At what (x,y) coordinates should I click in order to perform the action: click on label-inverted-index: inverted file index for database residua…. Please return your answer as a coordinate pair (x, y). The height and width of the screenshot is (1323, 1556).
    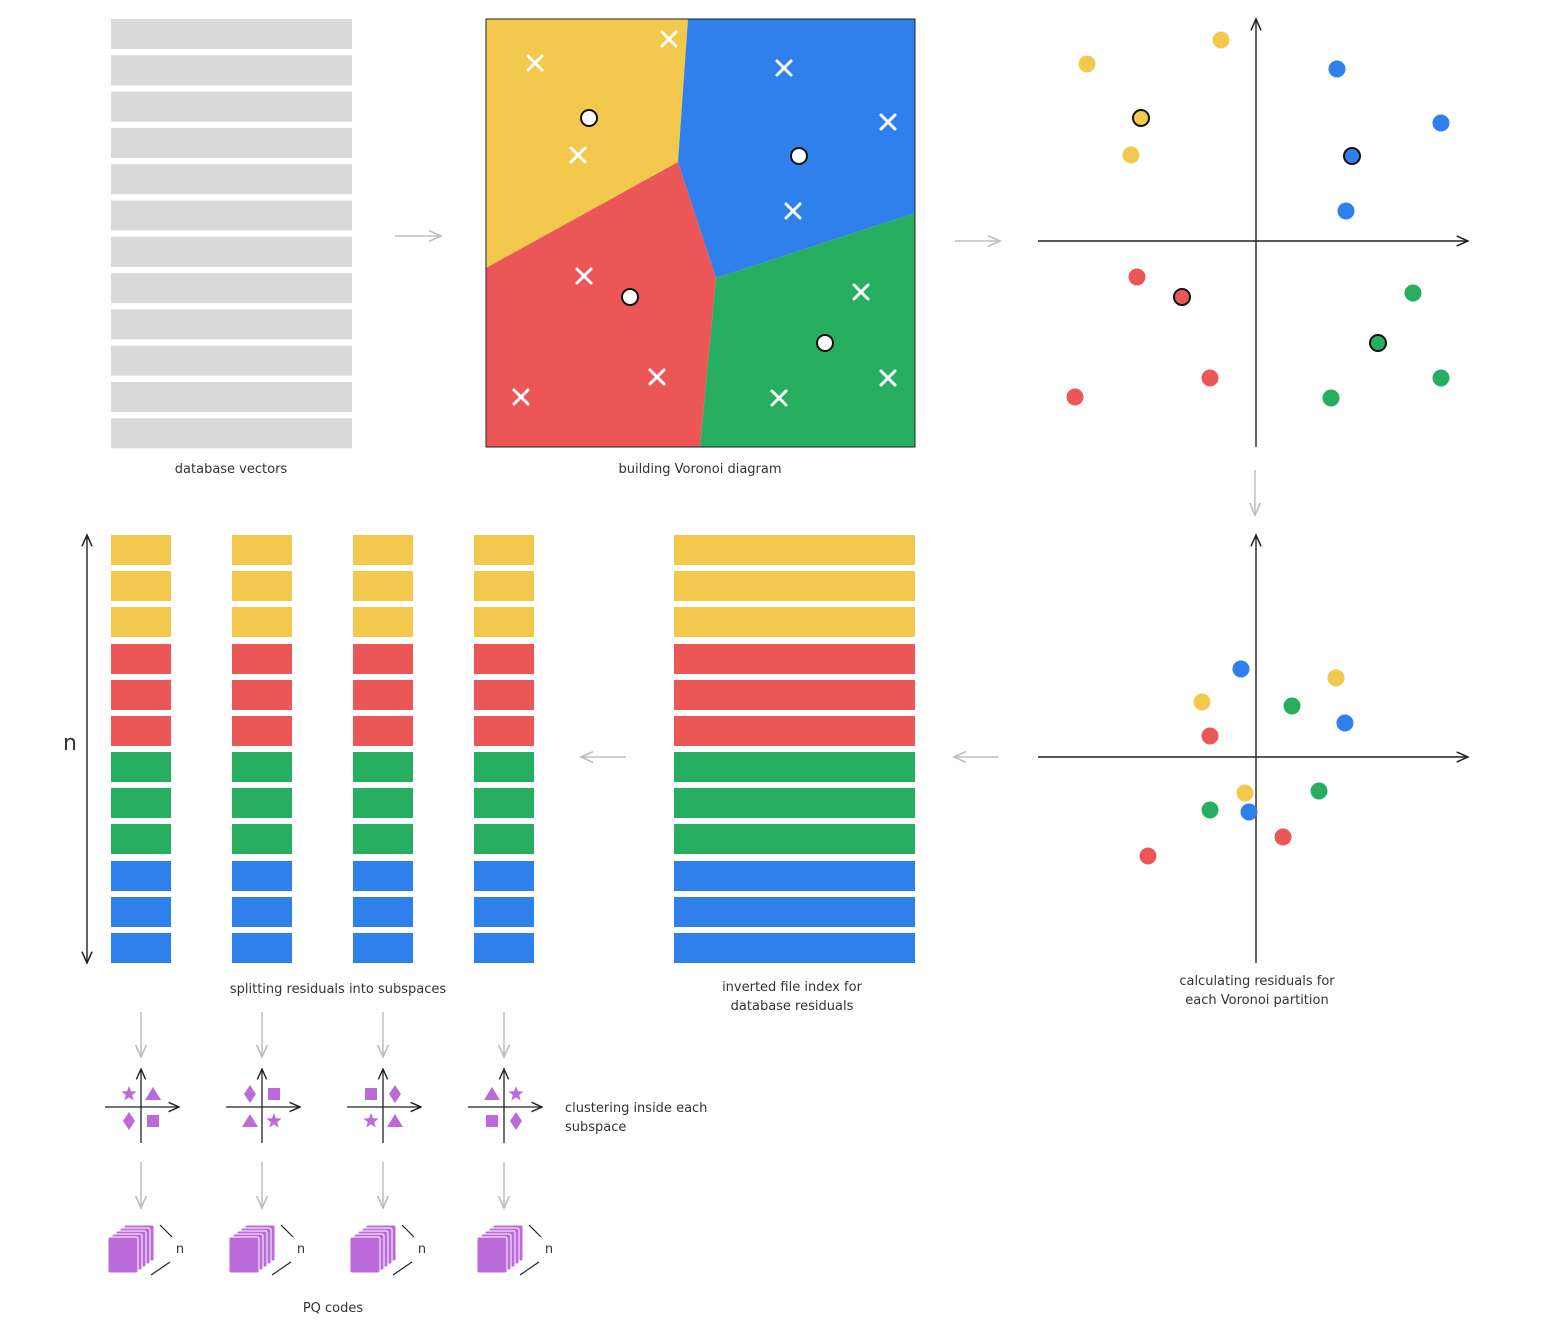
    Looking at the image, I should click on (792, 997).